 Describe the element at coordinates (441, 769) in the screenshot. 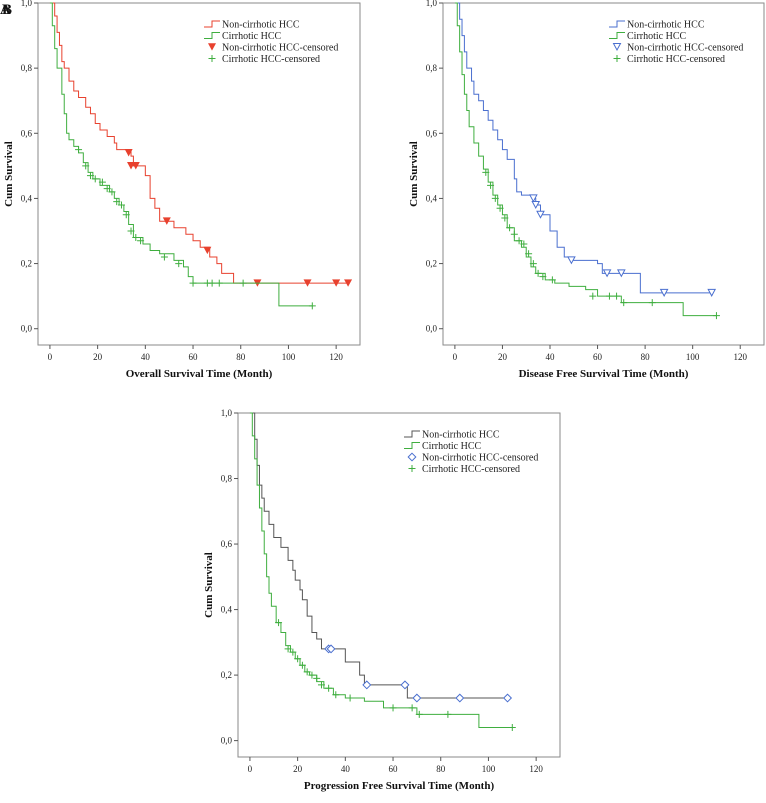

I see `x-tick-label: 80` at that location.